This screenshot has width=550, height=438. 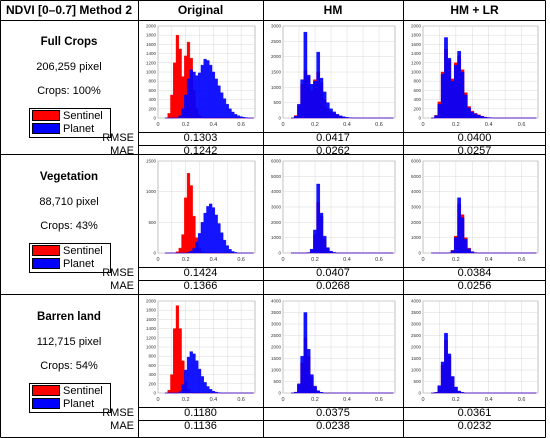 I want to click on y-tick-label: 1600, so click(x=151, y=44).